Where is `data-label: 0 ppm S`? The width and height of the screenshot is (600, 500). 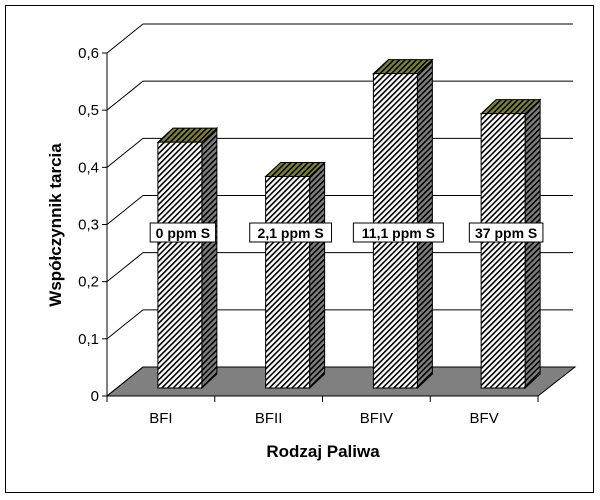
data-label: 0 ppm S is located at coordinates (183, 233).